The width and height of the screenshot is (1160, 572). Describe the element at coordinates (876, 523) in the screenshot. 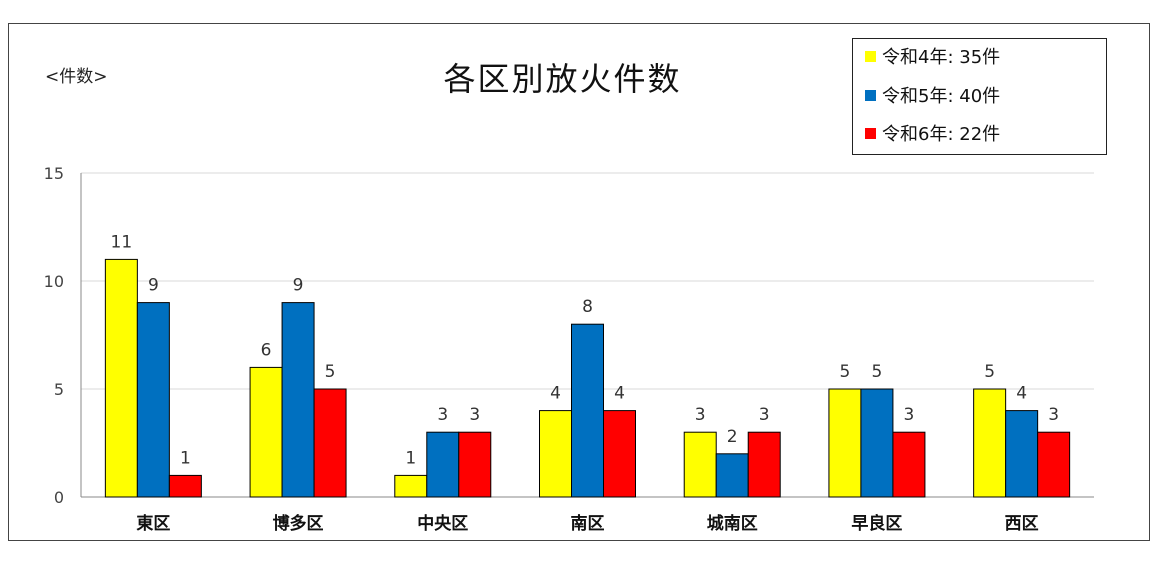

I see `x-category-label: 早良区` at that location.